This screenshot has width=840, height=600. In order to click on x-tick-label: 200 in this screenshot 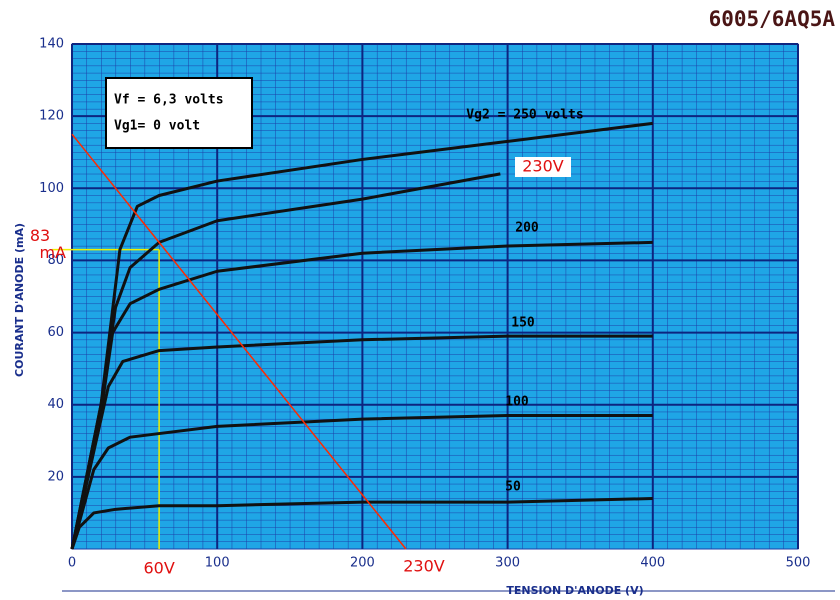, I will do `click(362, 563)`.